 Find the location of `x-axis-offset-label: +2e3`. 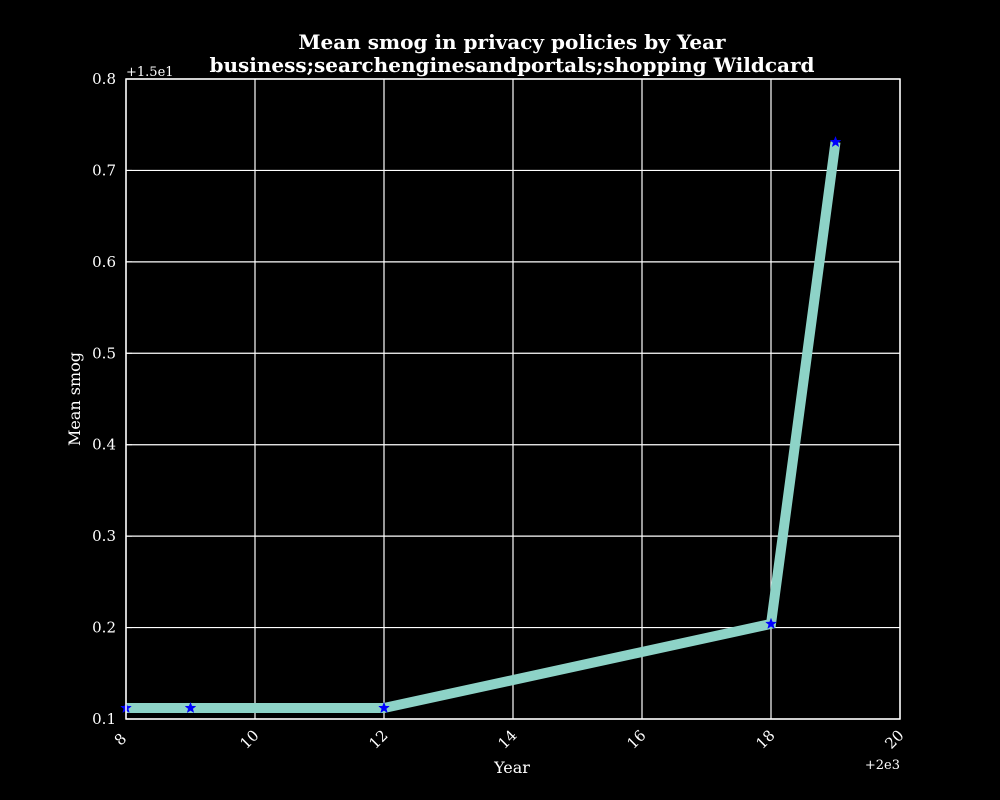

x-axis-offset-label: +2e3 is located at coordinates (882, 765).